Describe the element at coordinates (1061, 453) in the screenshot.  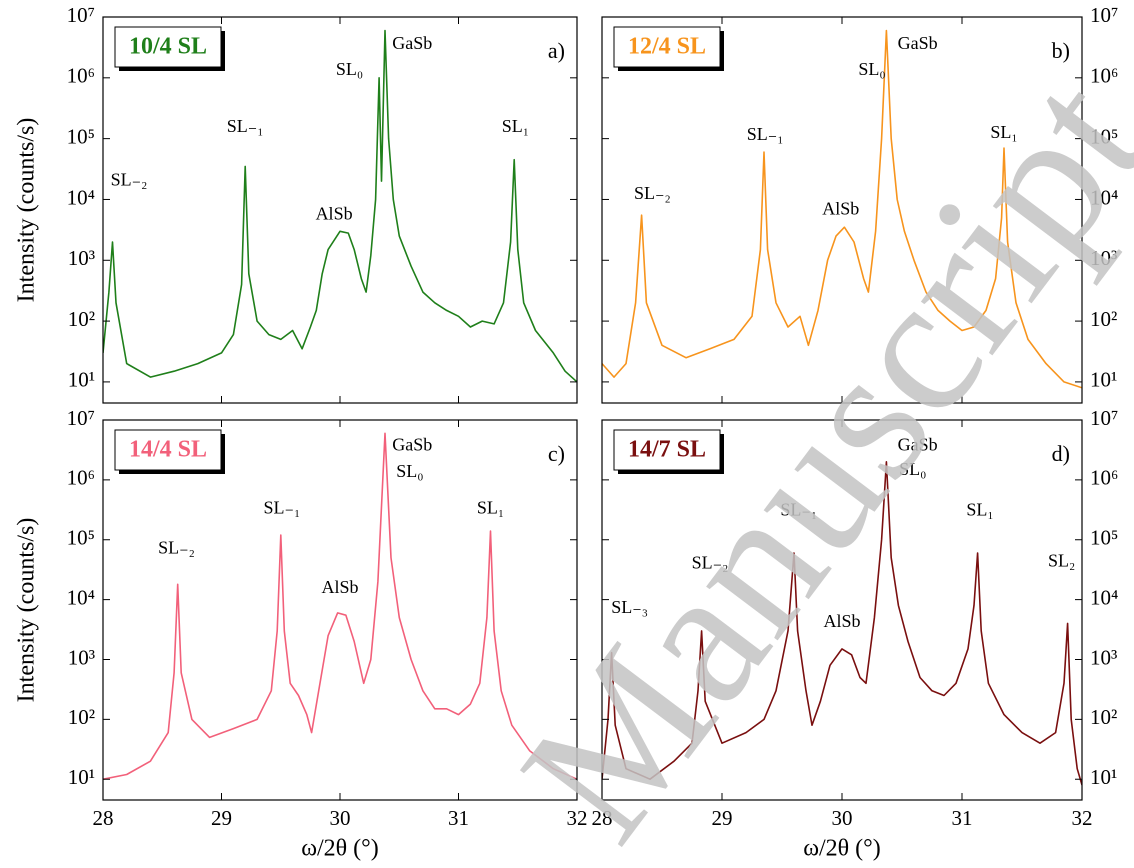
I see `panel-letter: d)` at that location.